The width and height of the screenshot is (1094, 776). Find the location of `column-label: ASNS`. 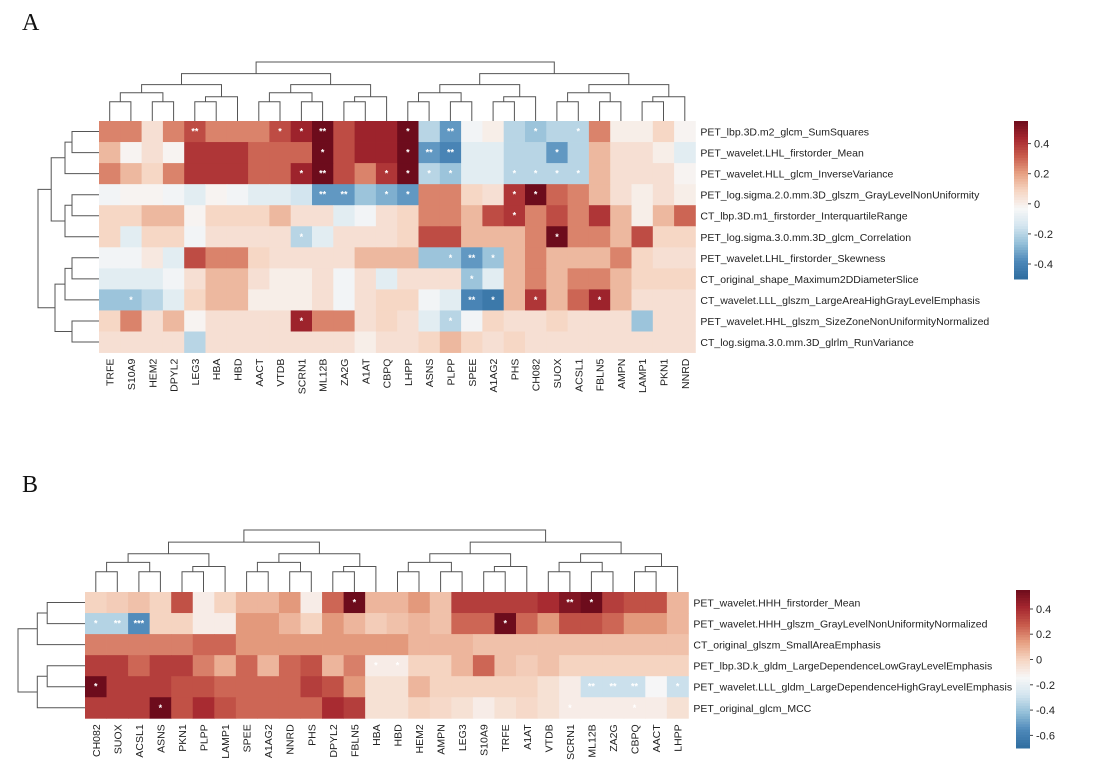

column-label: ASNS is located at coordinates (161, 738).